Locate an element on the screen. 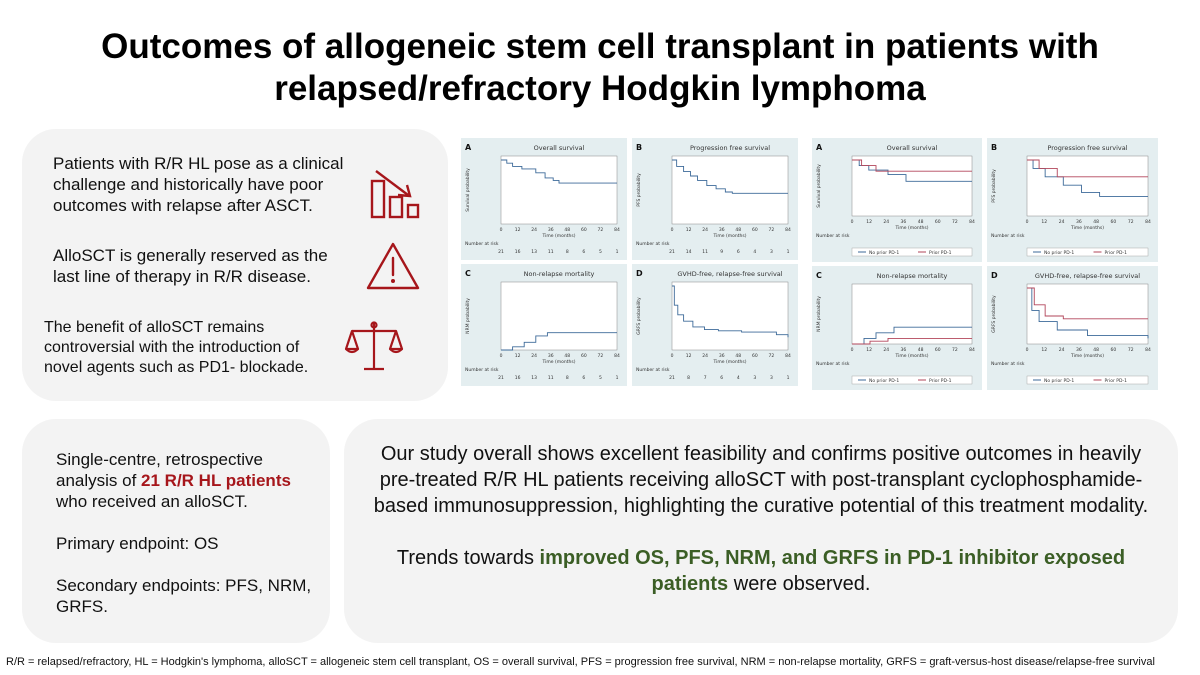 This screenshot has height=675, width=1200. panel-title: Non-relapse mortality is located at coordinates (912, 276).